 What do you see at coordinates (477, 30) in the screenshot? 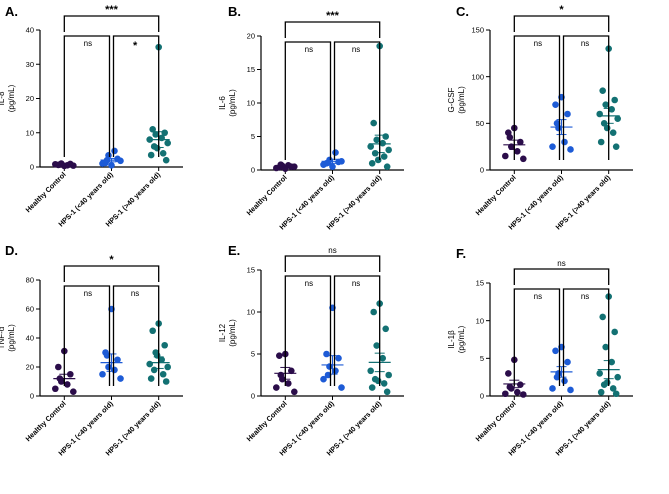
I see `y-tick-label: 150` at bounding box center [477, 30].